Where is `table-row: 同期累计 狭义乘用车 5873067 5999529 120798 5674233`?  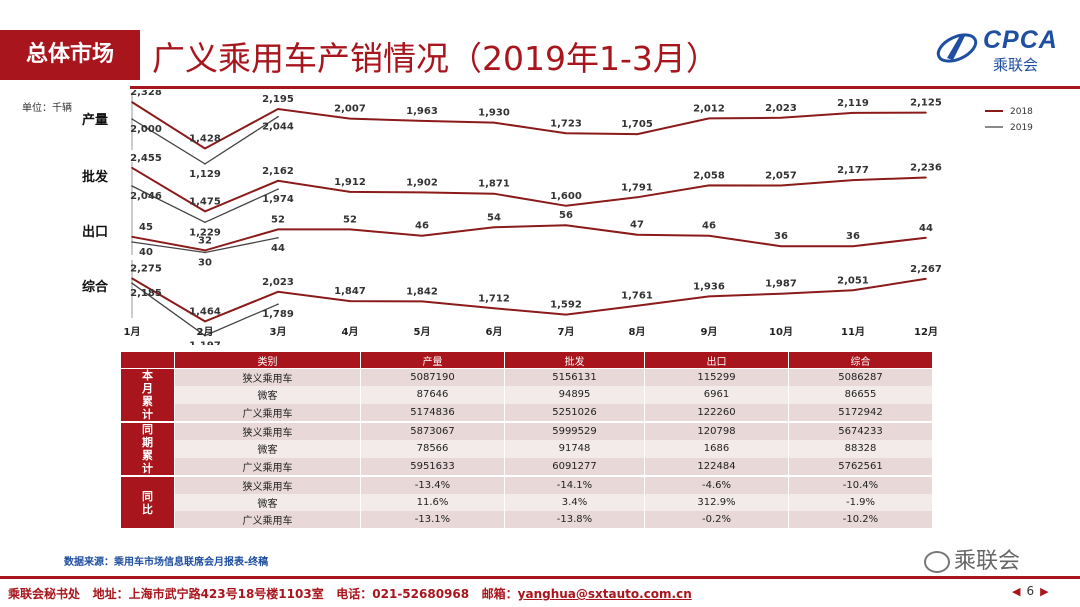 table-row: 同期累计 狭义乘用车 5873067 5999529 120798 5674233 is located at coordinates (526, 449).